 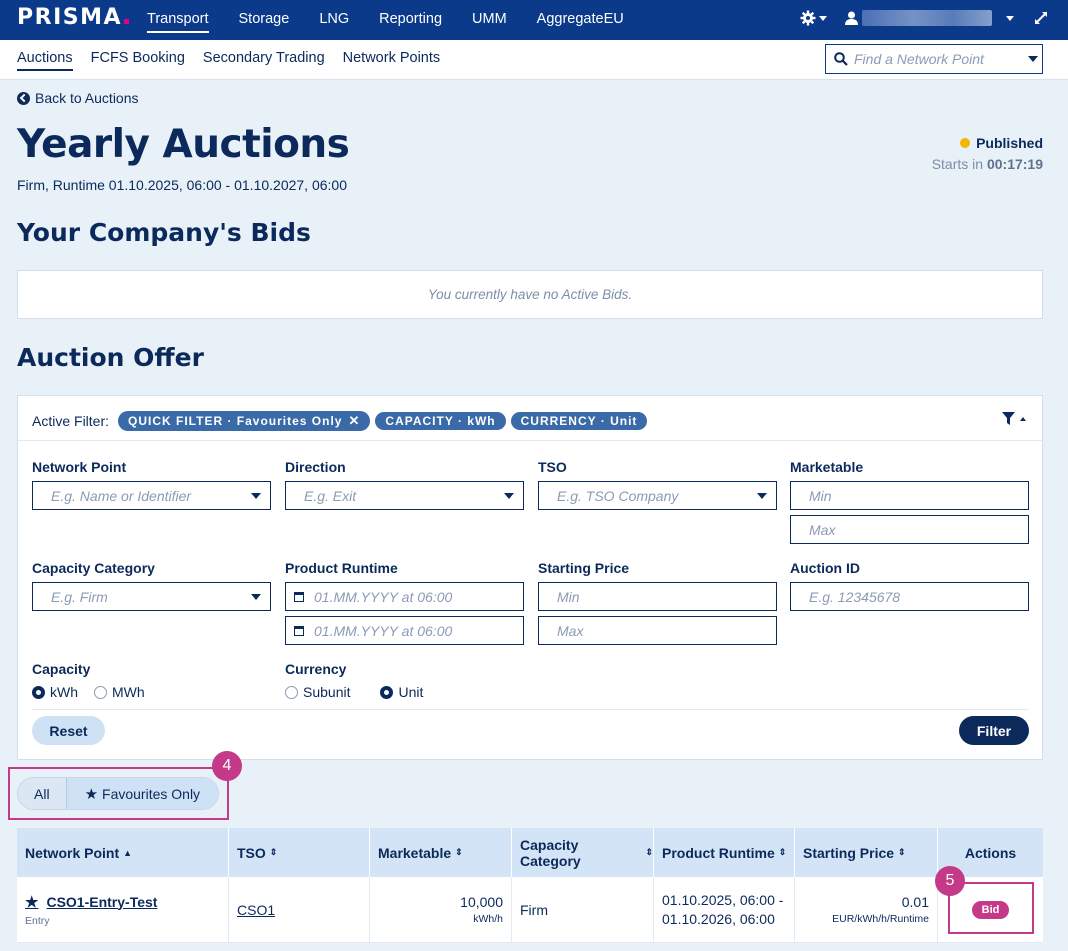 What do you see at coordinates (151, 596) in the screenshot?
I see `capacity-category-select: E.g. Firm` at bounding box center [151, 596].